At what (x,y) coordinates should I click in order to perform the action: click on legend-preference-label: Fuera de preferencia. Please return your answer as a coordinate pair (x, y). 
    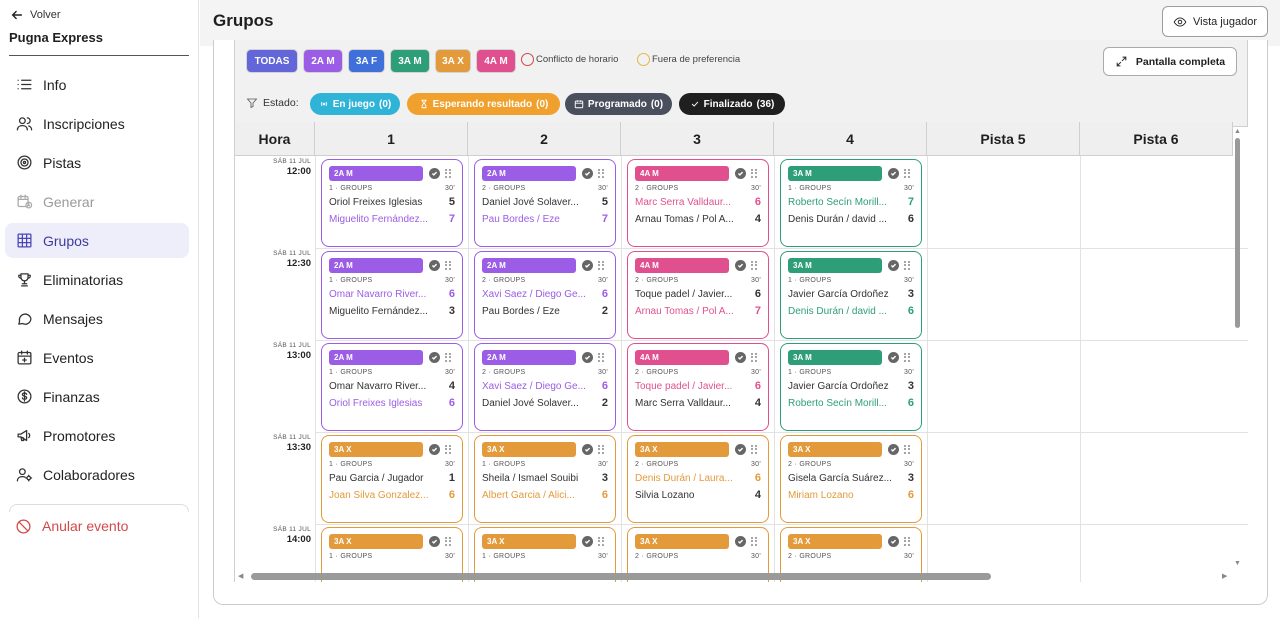
    Looking at the image, I should click on (696, 59).